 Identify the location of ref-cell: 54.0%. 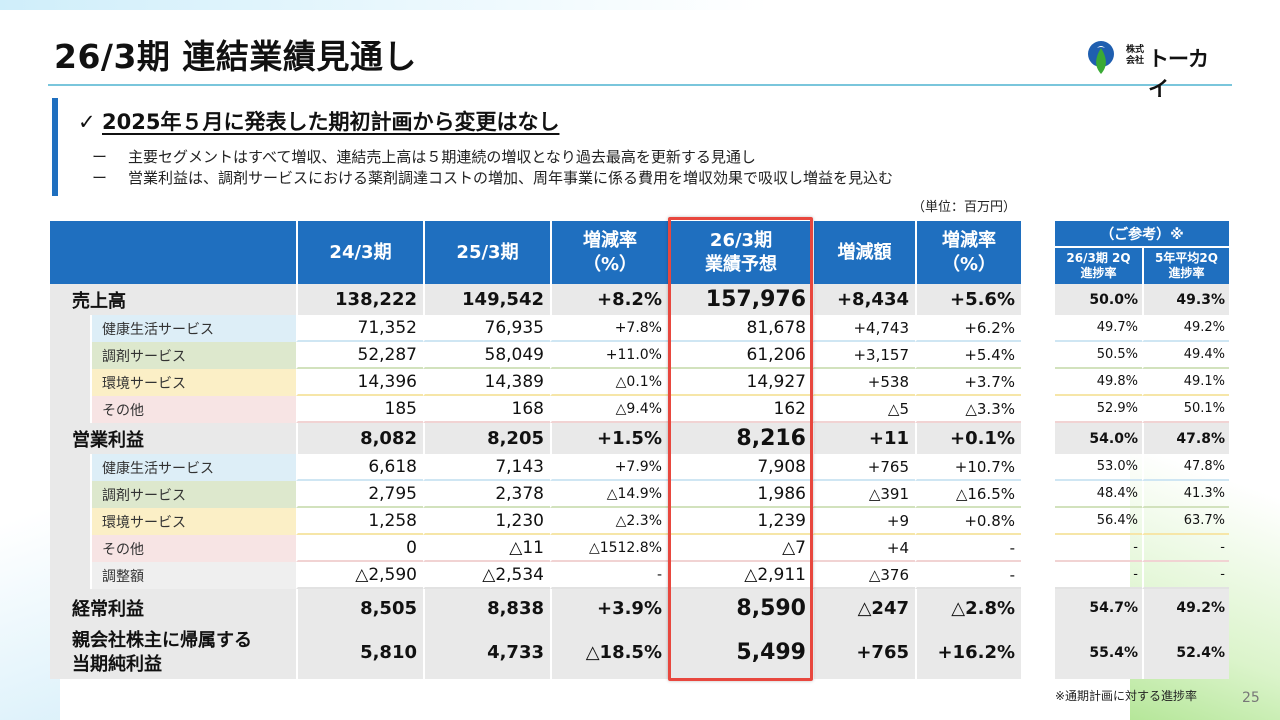
(1098, 438).